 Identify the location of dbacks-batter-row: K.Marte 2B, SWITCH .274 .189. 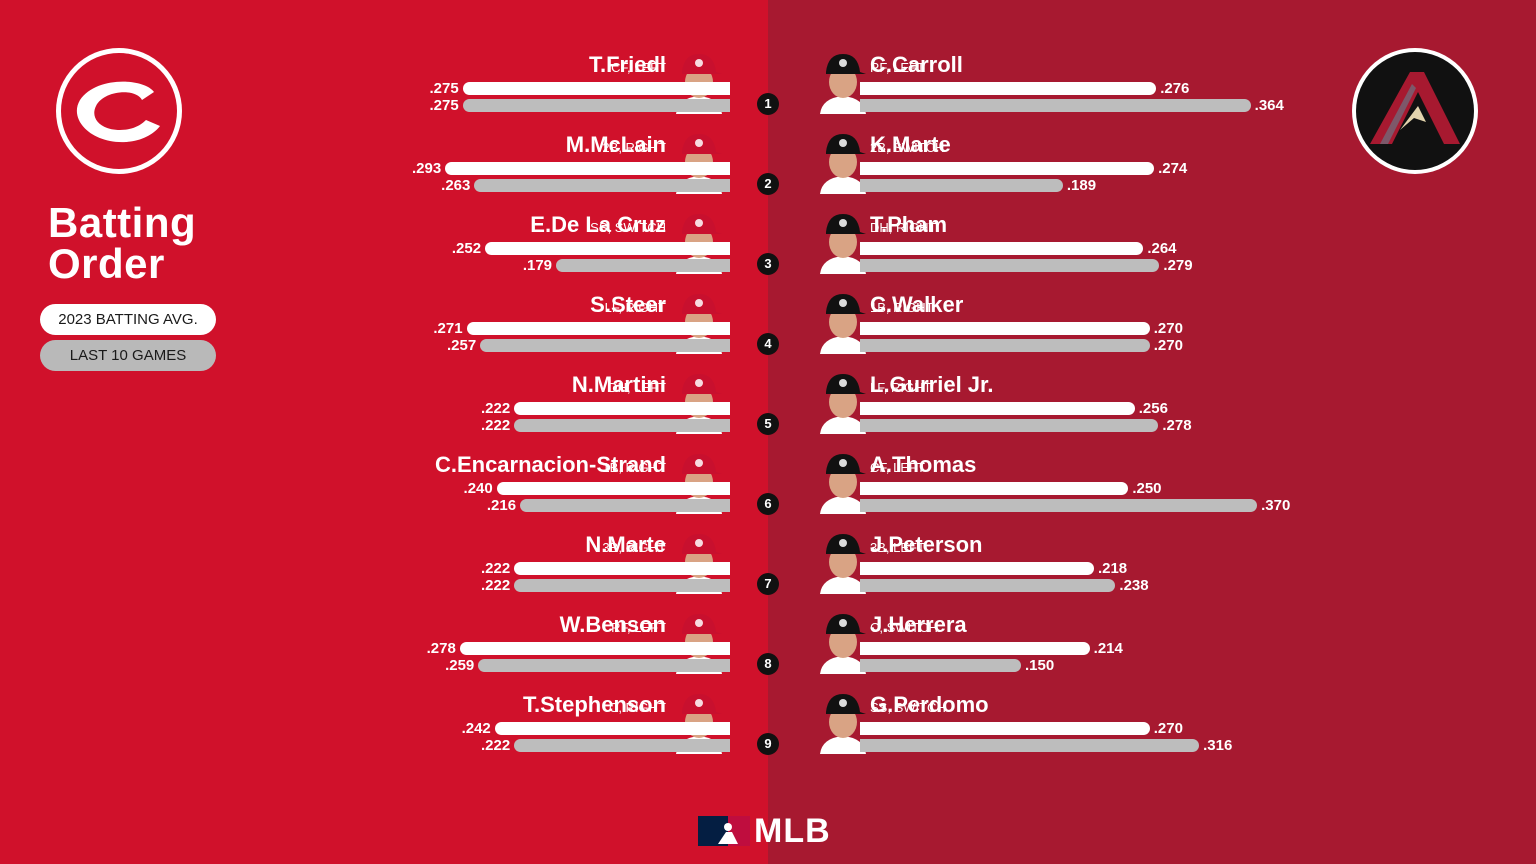
(768, 160).